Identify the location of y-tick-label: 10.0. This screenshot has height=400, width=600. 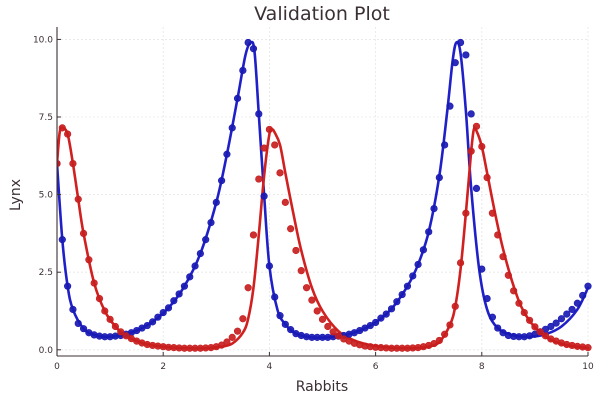
(43, 40).